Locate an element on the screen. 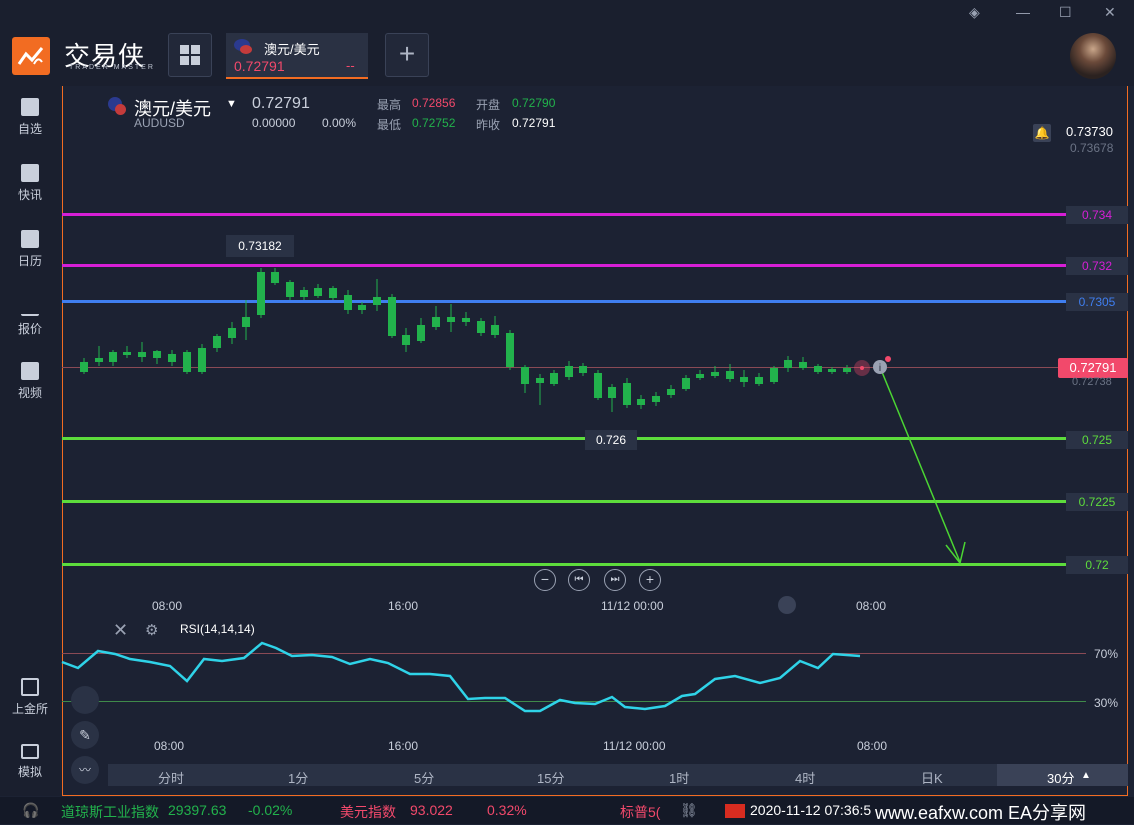  tf-5m: 5分 is located at coordinates (424, 778).